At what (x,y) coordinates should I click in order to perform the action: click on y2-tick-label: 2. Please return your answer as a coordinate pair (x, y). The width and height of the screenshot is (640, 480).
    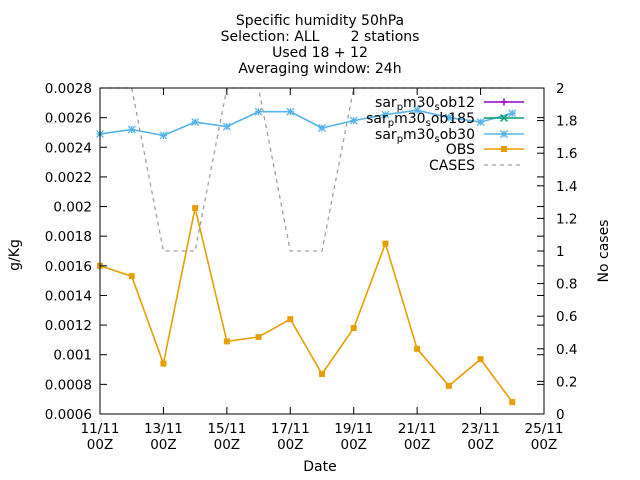
    Looking at the image, I should click on (560, 89).